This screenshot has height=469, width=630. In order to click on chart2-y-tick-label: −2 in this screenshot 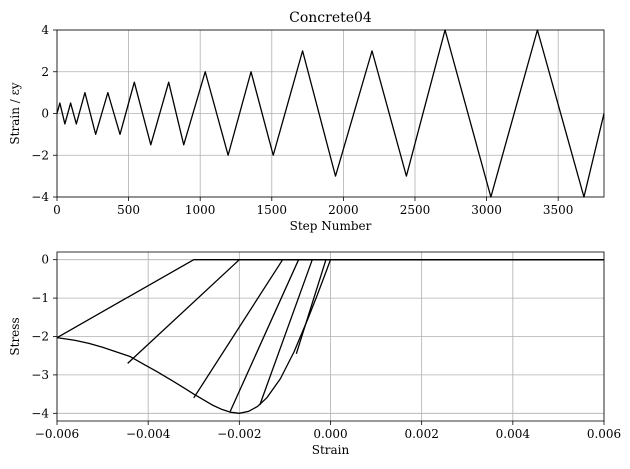, I will do `click(40, 337)`.